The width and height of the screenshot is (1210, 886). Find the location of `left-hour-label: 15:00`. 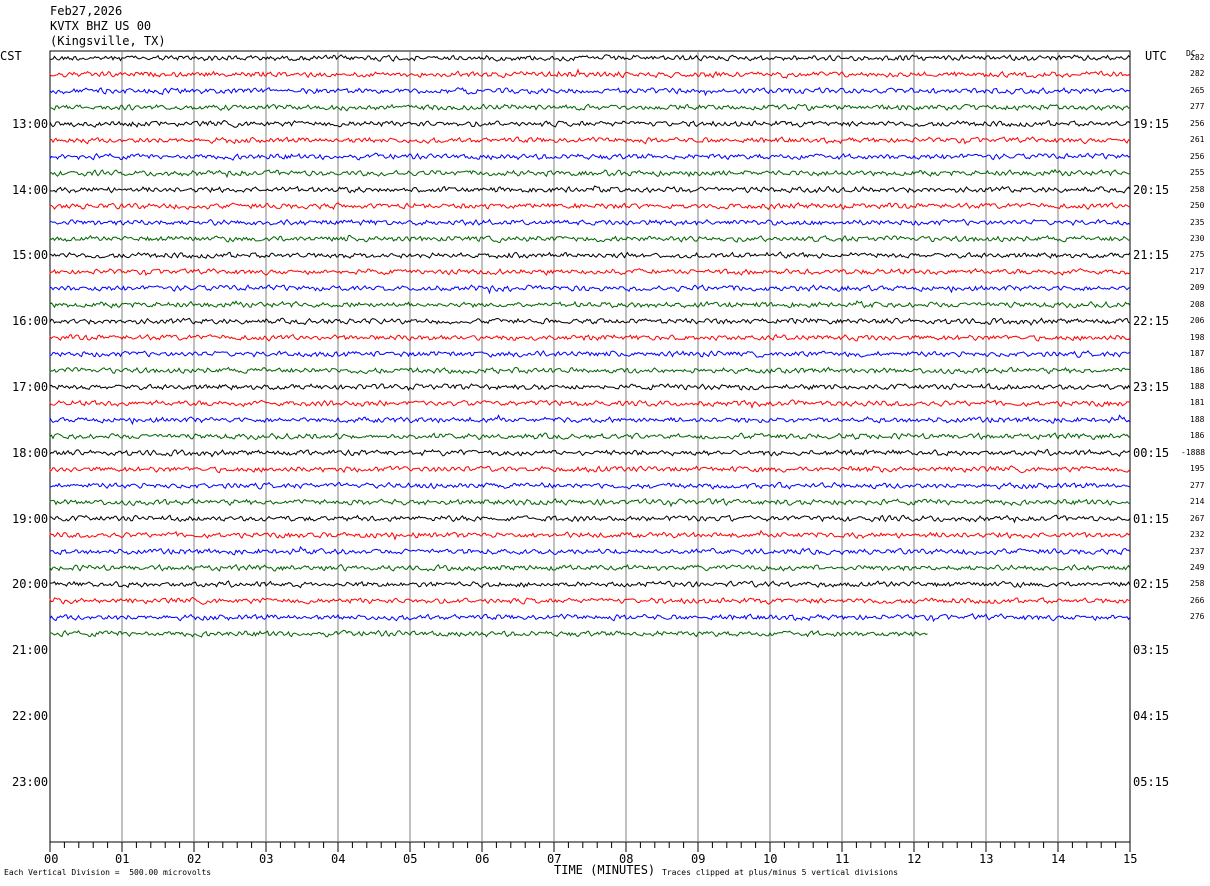

left-hour-label: 15:00 is located at coordinates (30, 255).